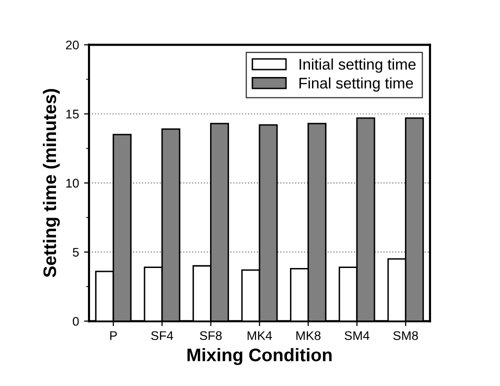 The height and width of the screenshot is (386, 500). What do you see at coordinates (72, 45) in the screenshot?
I see `y-tick-label: 20` at bounding box center [72, 45].